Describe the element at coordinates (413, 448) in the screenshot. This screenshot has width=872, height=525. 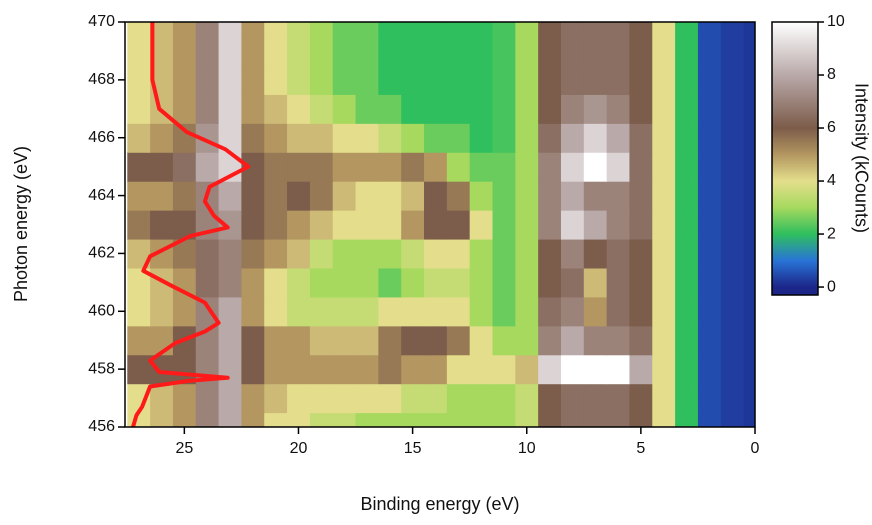
I see `x-tick-label: 15` at that location.